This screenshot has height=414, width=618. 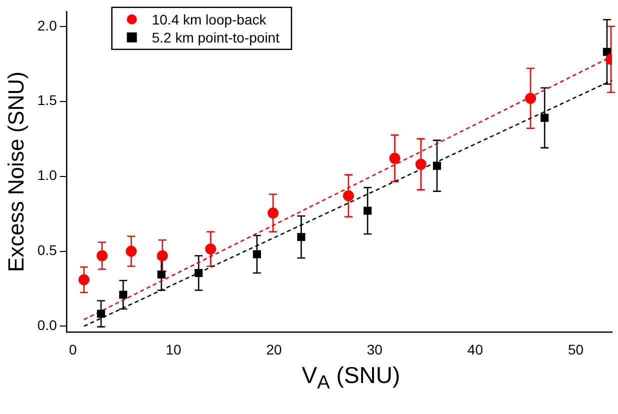 I want to click on x-tick-label: 20, so click(x=274, y=349).